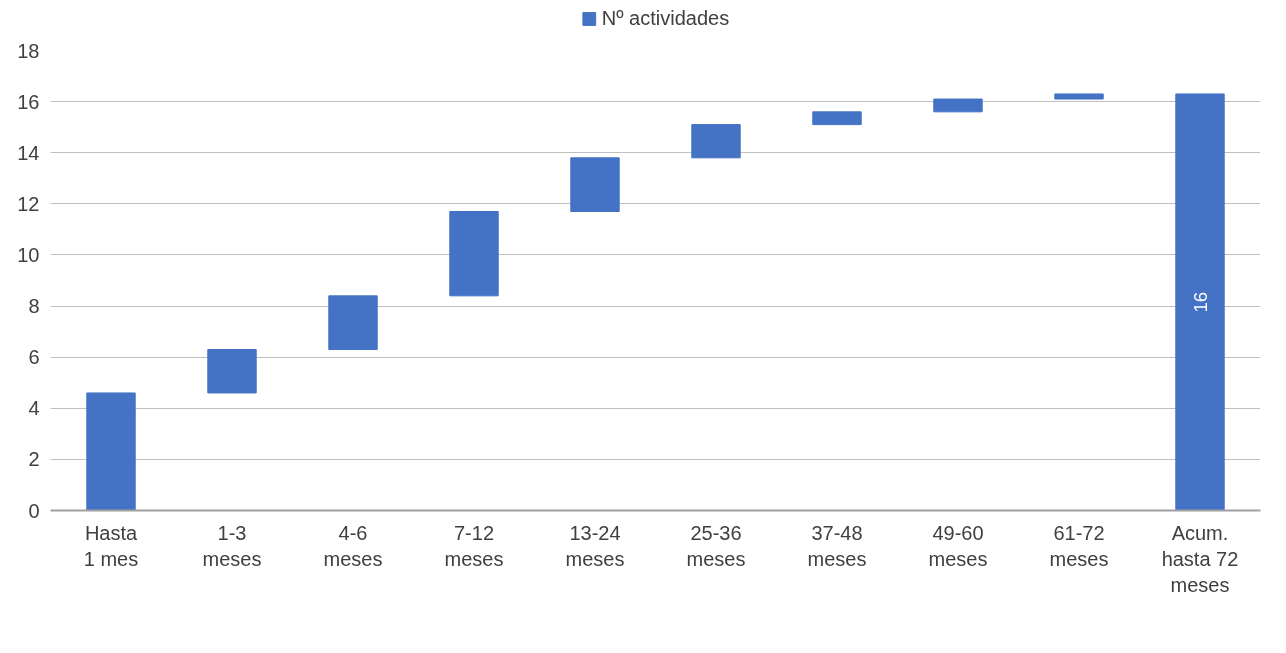  What do you see at coordinates (111, 545) in the screenshot?
I see `x-tick-label: Hasta 1 mes` at bounding box center [111, 545].